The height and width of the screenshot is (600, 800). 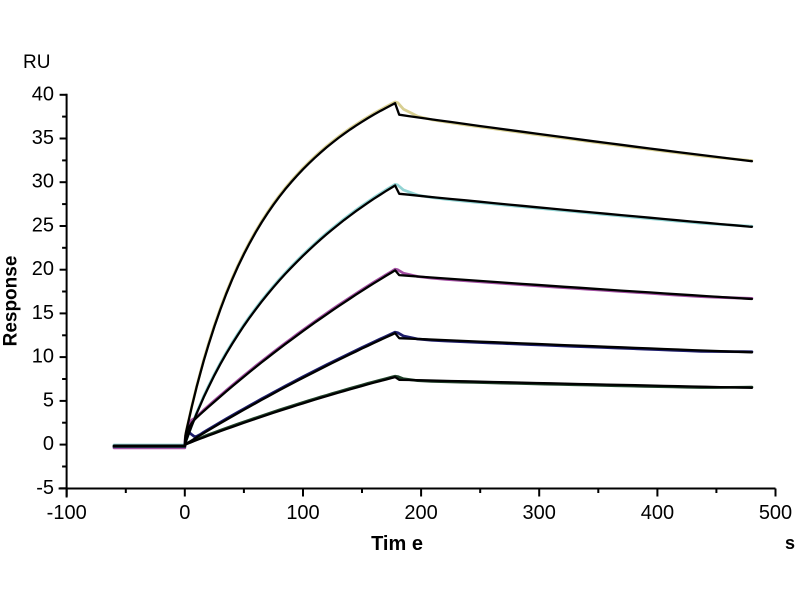 What do you see at coordinates (67, 513) in the screenshot?
I see `svg-text: -100` at bounding box center [67, 513].